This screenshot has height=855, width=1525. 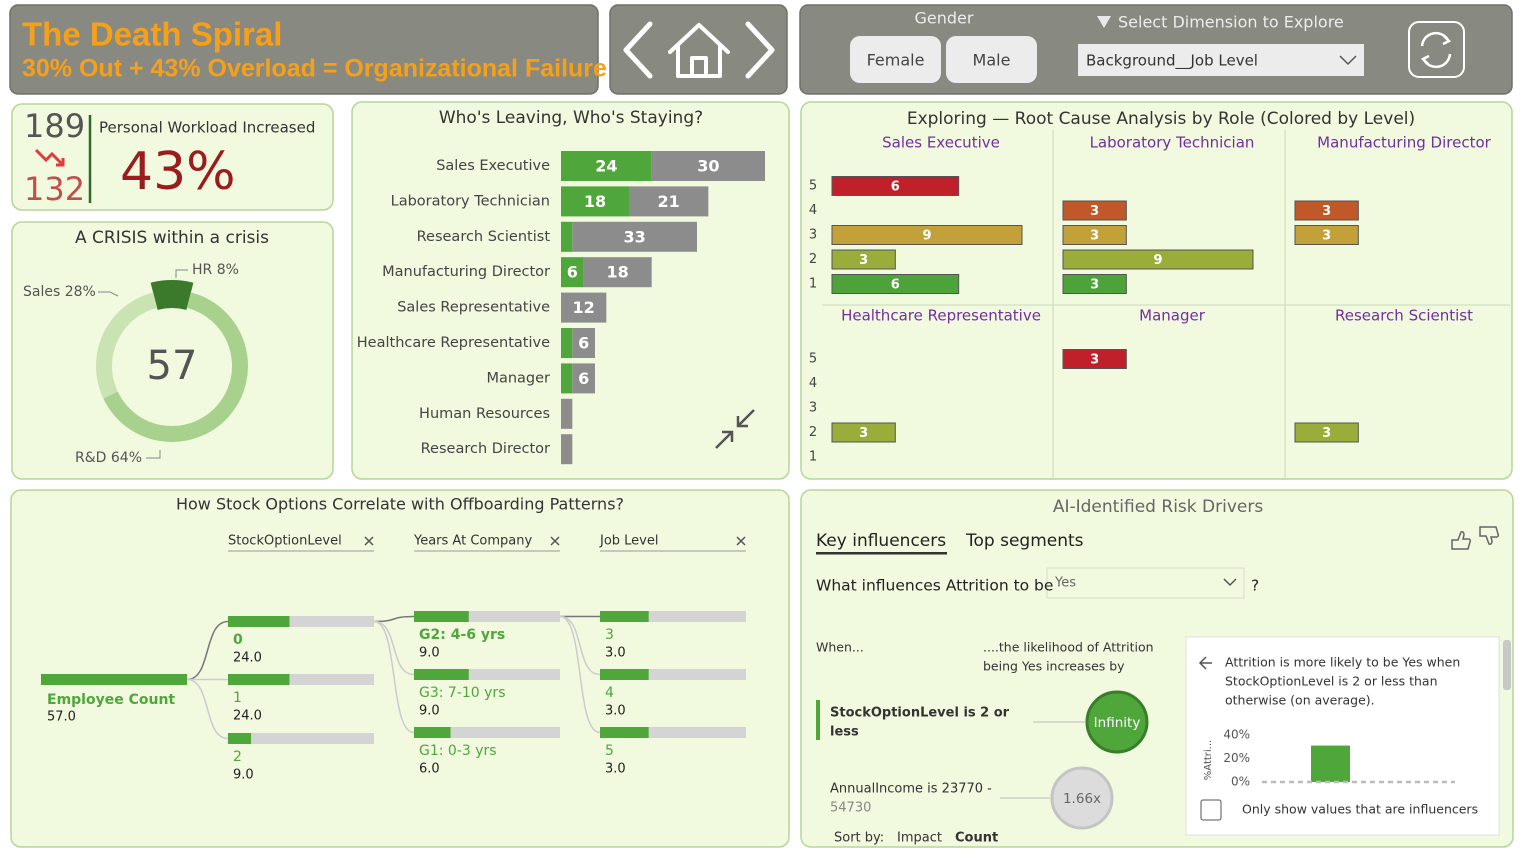 What do you see at coordinates (304, 49) in the screenshot?
I see `header-panel` at bounding box center [304, 49].